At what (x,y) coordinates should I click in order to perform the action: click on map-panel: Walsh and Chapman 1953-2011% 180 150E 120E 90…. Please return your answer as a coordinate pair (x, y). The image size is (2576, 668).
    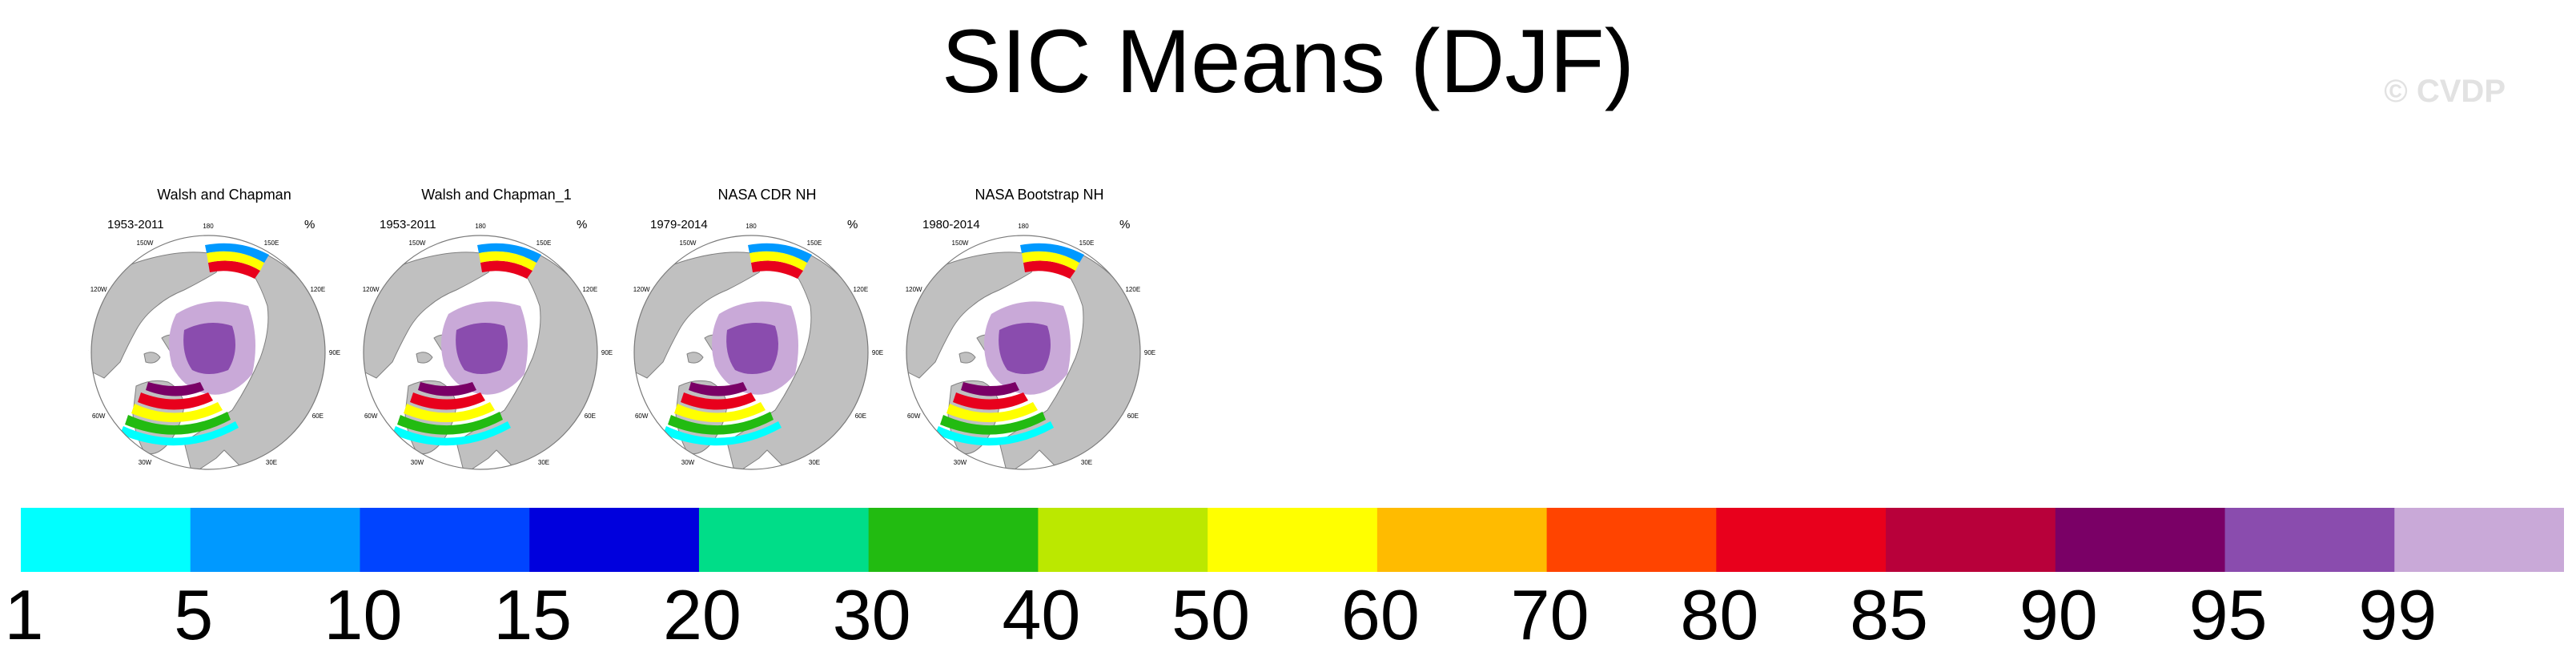
    Looking at the image, I should click on (224, 330).